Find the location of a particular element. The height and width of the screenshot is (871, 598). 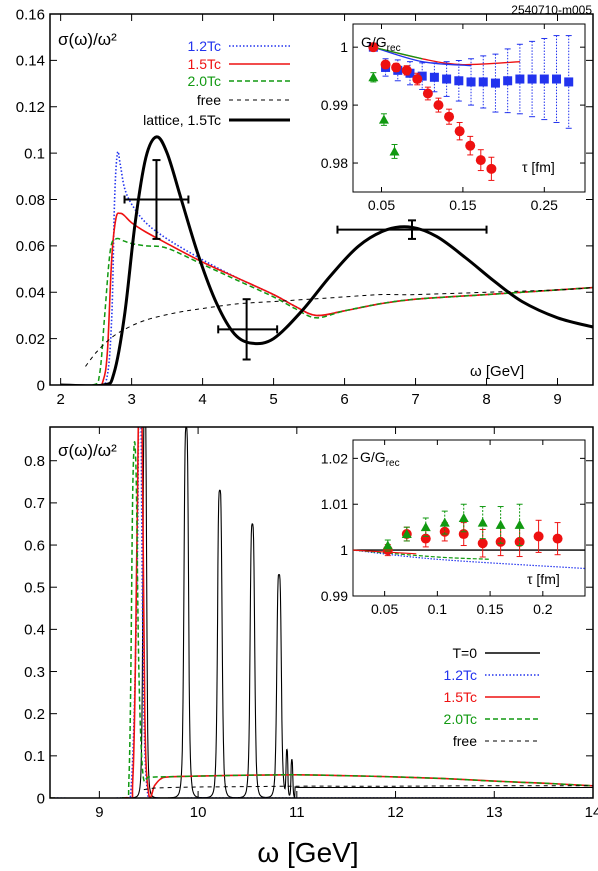

x-tick-label: 0.25 is located at coordinates (544, 205).